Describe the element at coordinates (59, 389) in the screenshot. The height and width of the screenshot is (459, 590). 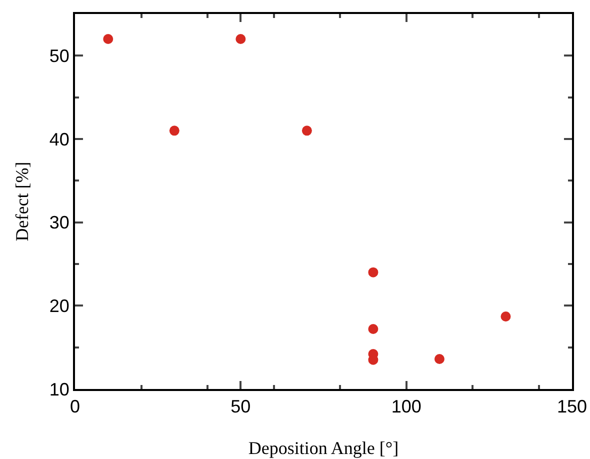
I see `y-tick-label: 10` at that location.